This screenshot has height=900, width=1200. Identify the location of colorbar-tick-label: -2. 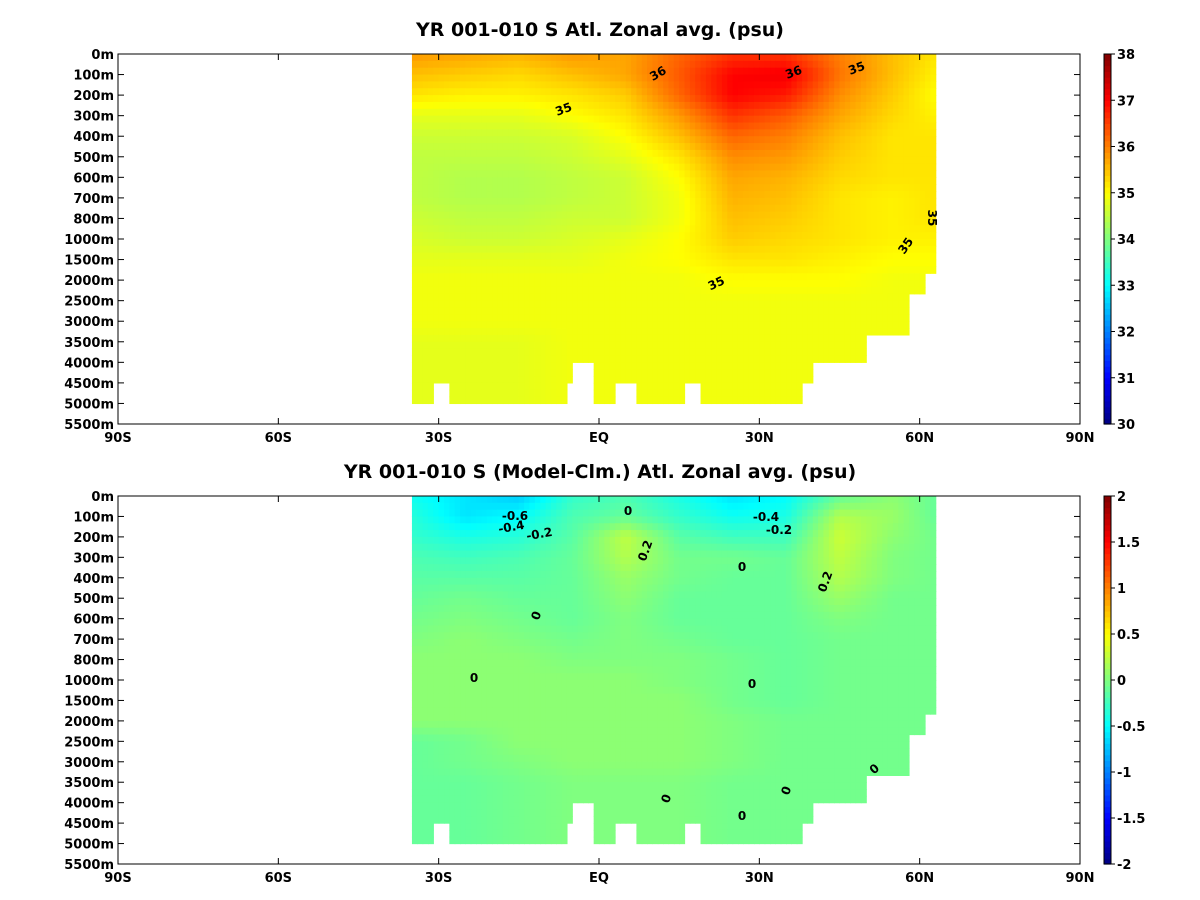
(1124, 865).